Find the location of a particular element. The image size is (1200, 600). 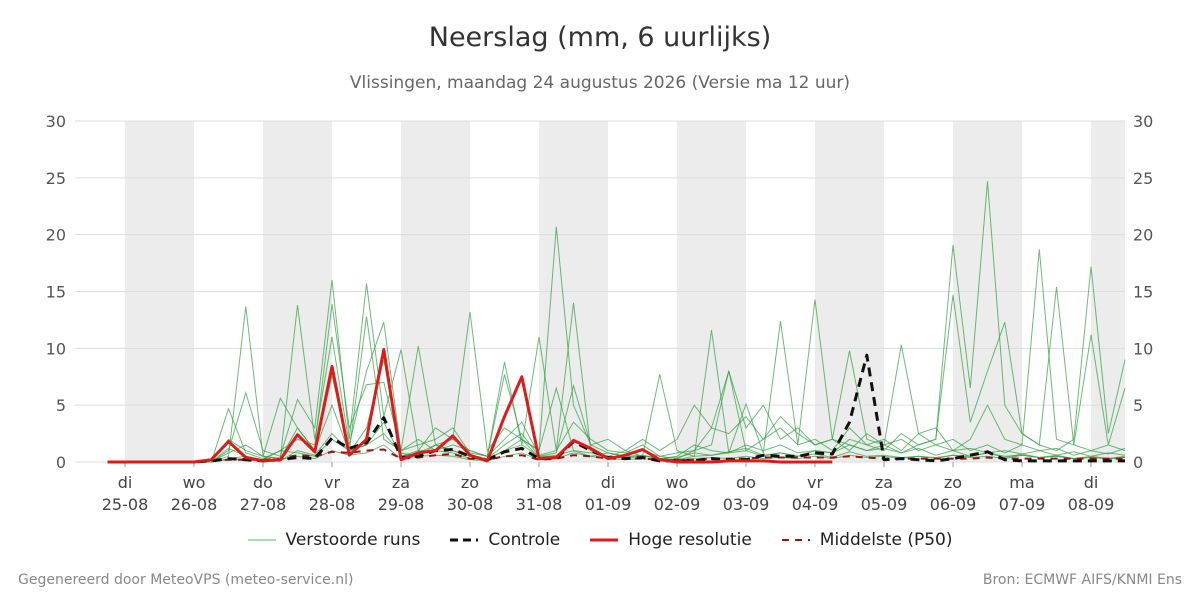

y-tick-label-right: 5 is located at coordinates (1138, 405).